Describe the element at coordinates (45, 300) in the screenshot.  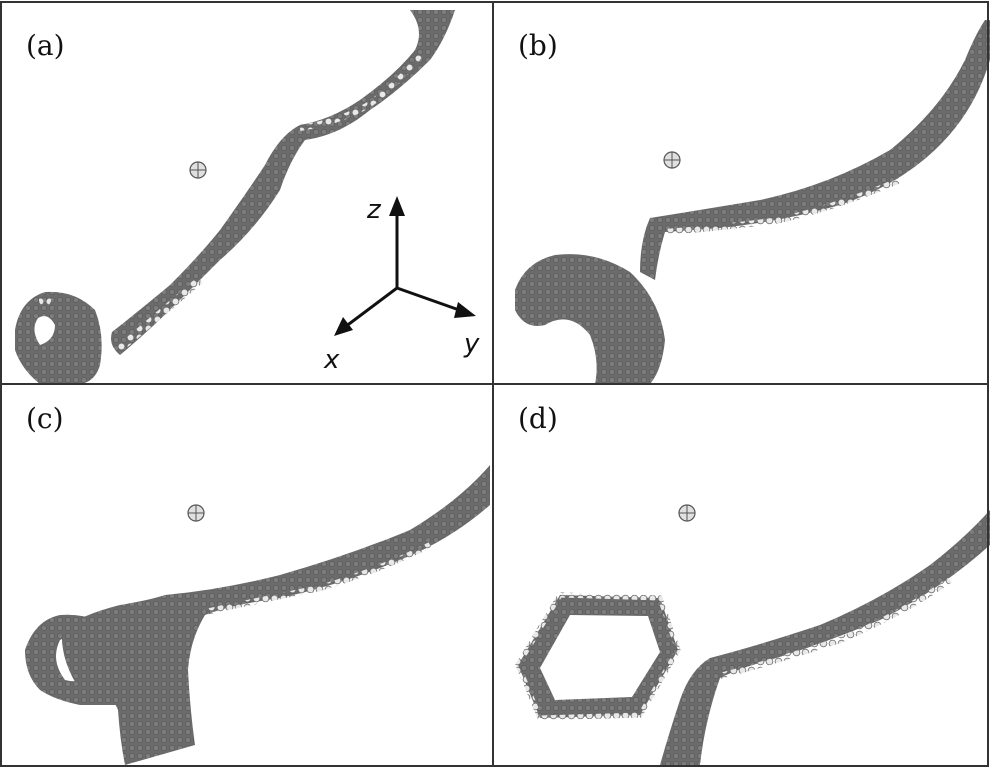
I see `atom-a1` at that location.